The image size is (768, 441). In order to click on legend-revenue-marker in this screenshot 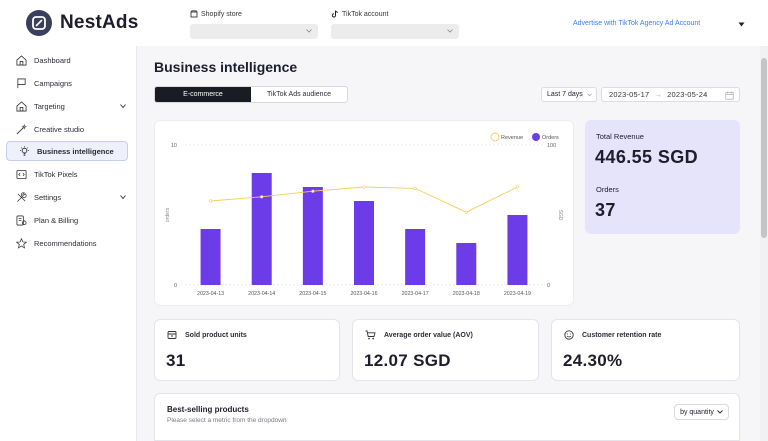, I will do `click(495, 137)`.